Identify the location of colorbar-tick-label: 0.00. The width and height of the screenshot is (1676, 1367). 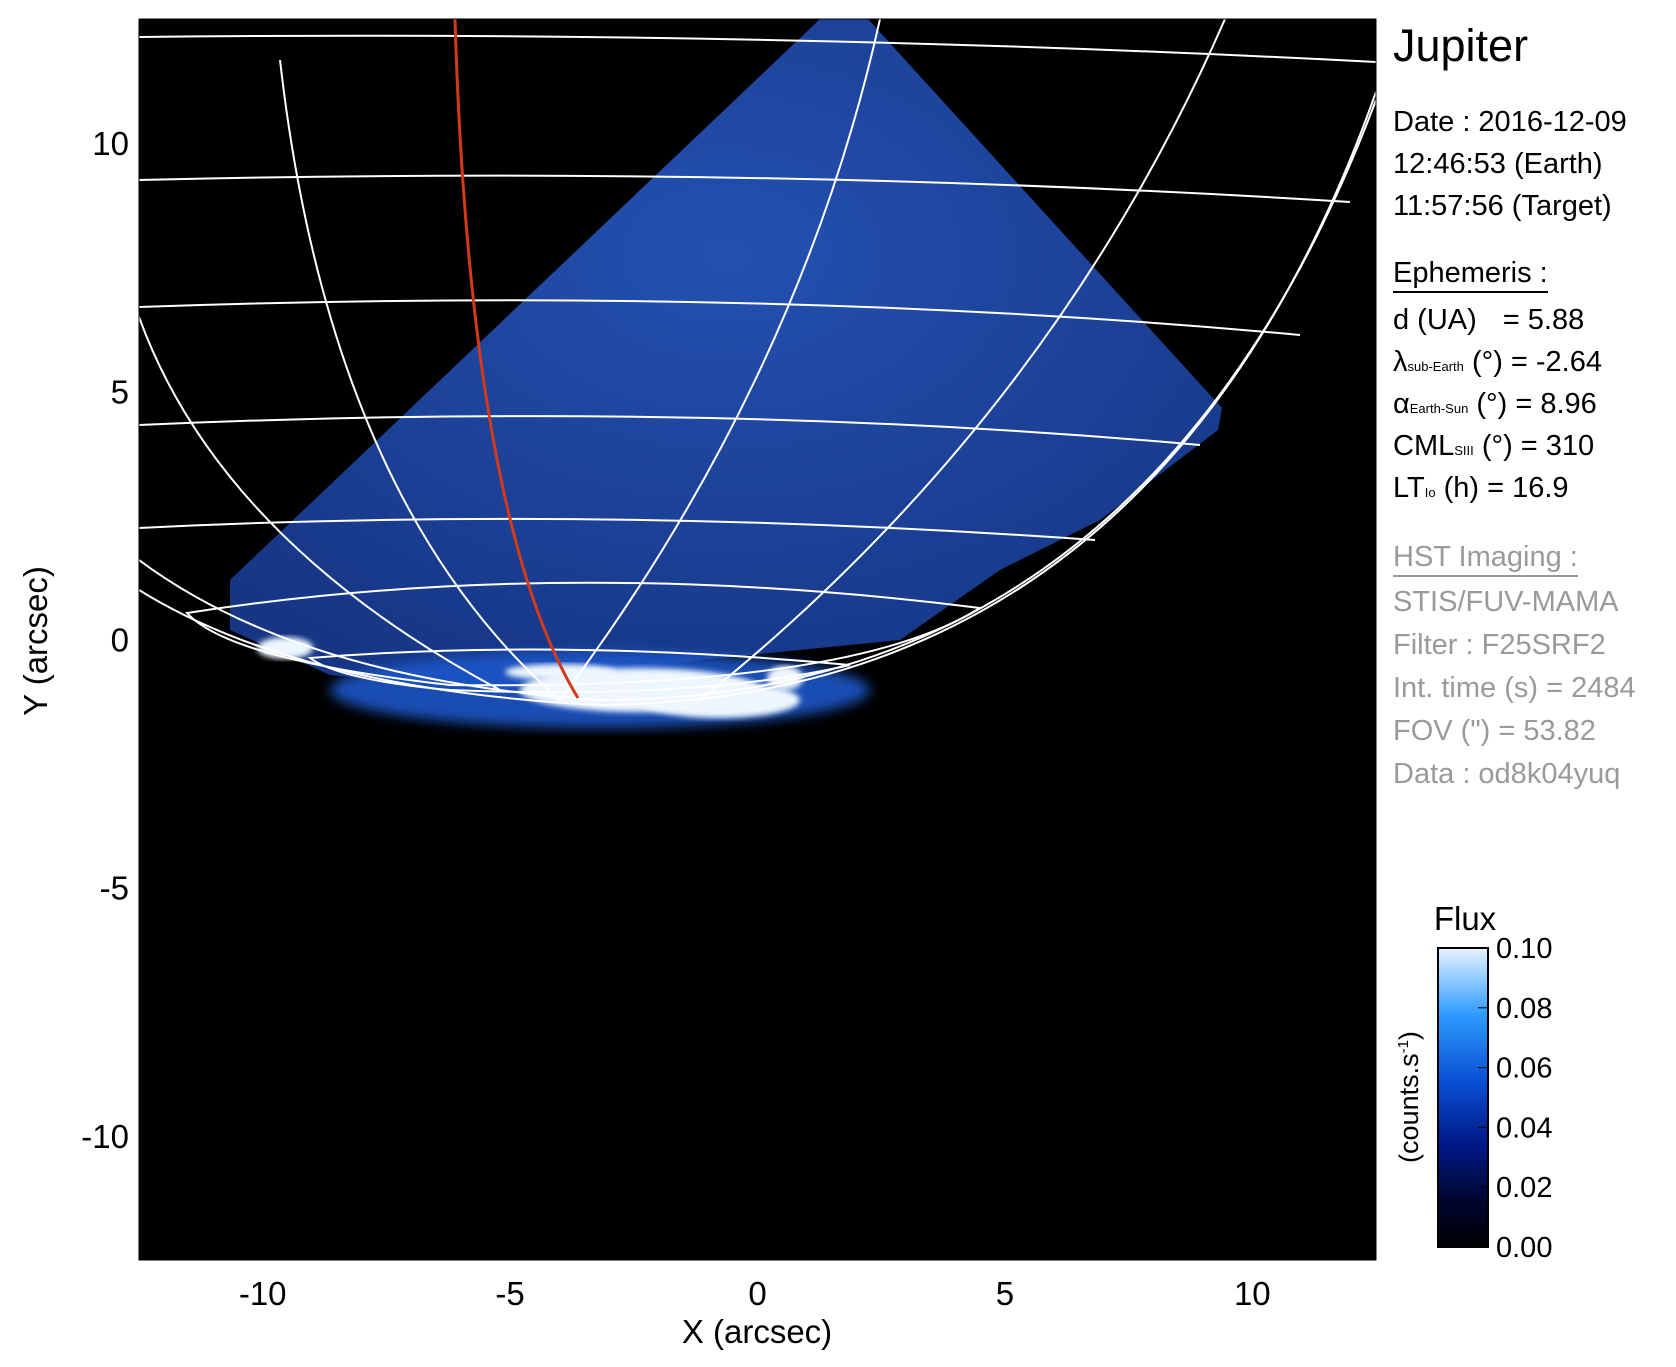
(1524, 1248).